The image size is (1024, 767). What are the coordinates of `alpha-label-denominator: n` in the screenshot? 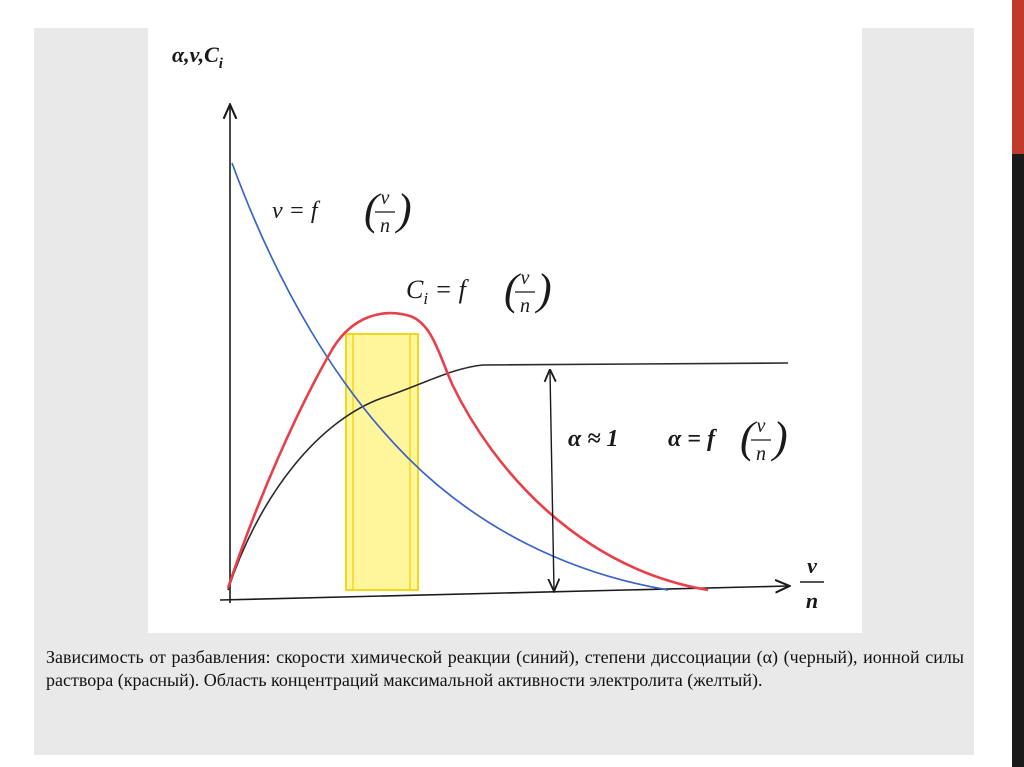 It's located at (761, 454).